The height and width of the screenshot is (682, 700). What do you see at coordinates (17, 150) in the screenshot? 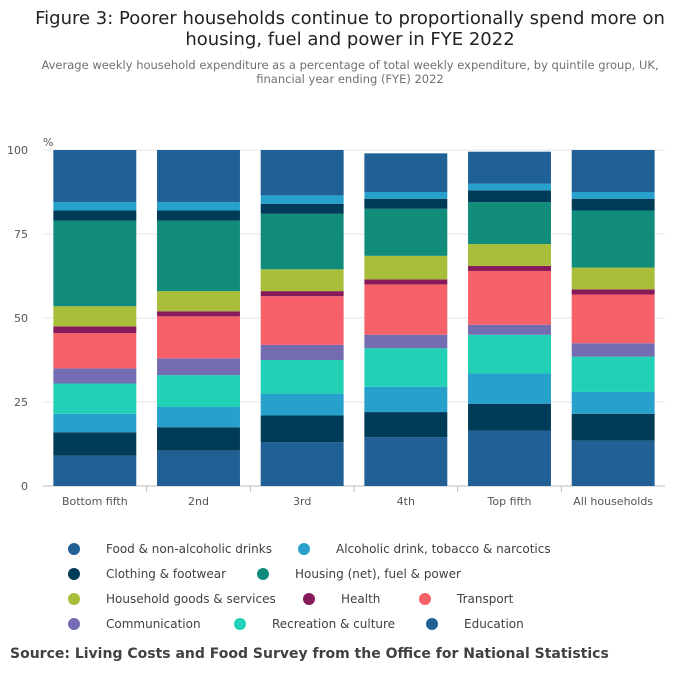
I see `y-tick-label: 100` at bounding box center [17, 150].